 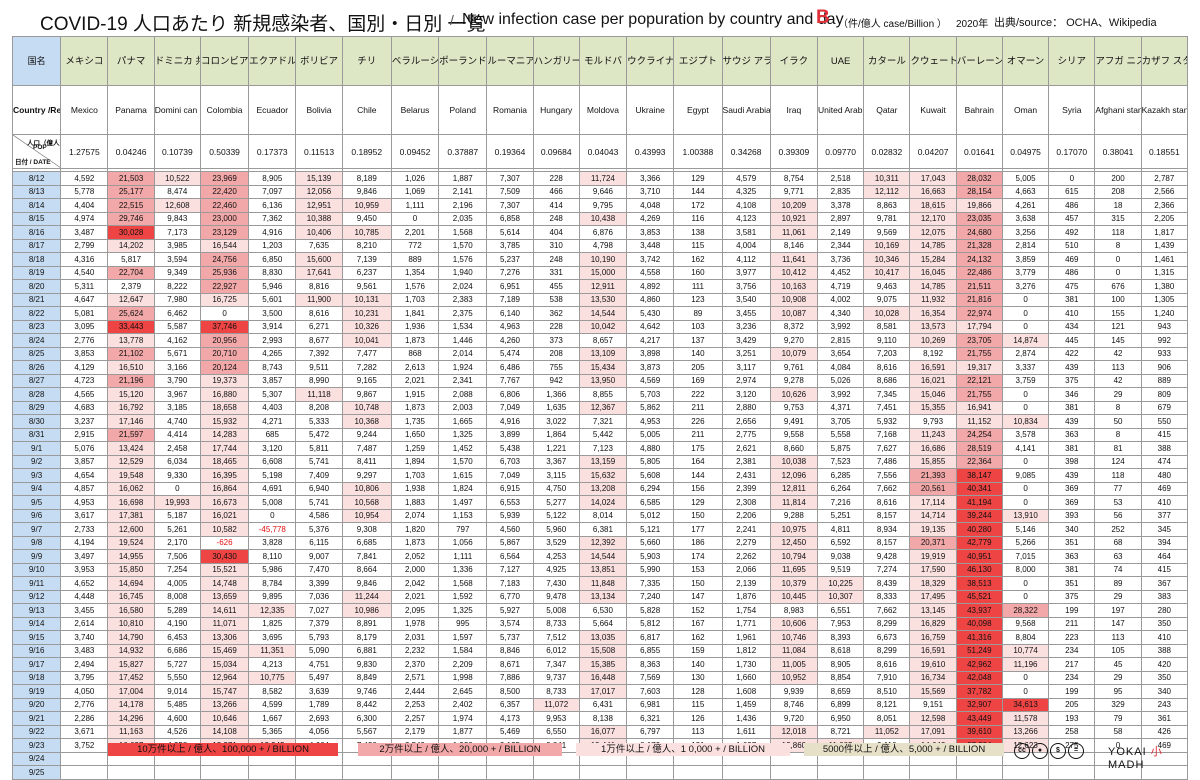 I want to click on value-cell: 8,510, so click(x=887, y=691).